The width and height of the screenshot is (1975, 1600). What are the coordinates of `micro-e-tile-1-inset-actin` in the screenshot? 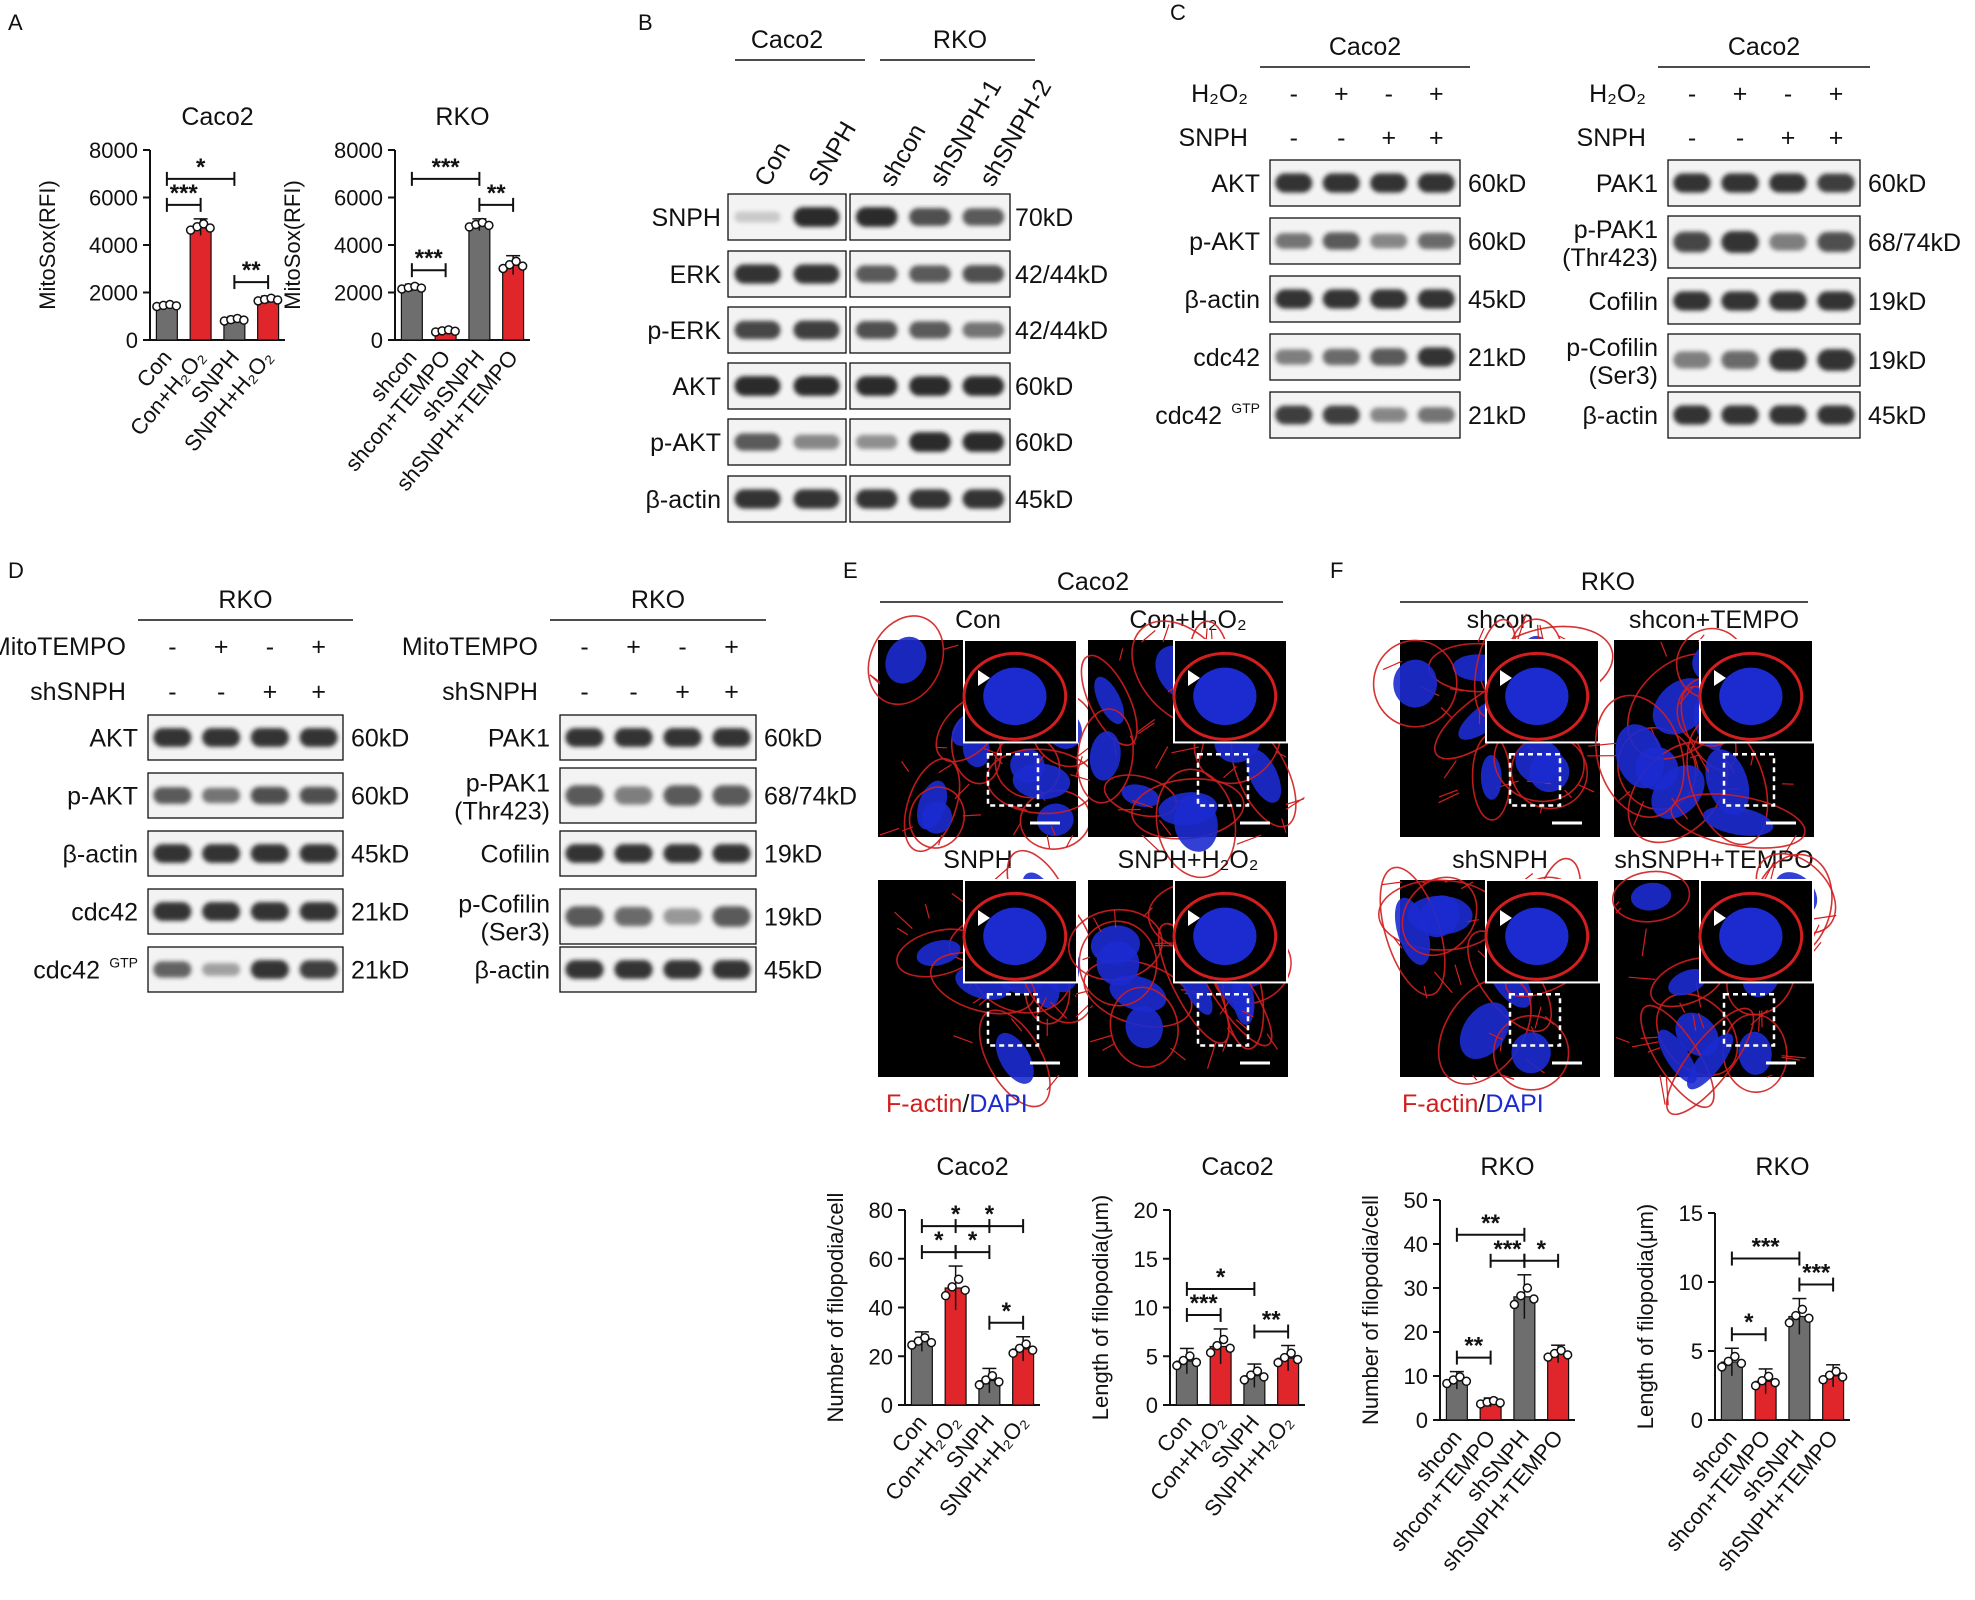 It's located at (1225, 696).